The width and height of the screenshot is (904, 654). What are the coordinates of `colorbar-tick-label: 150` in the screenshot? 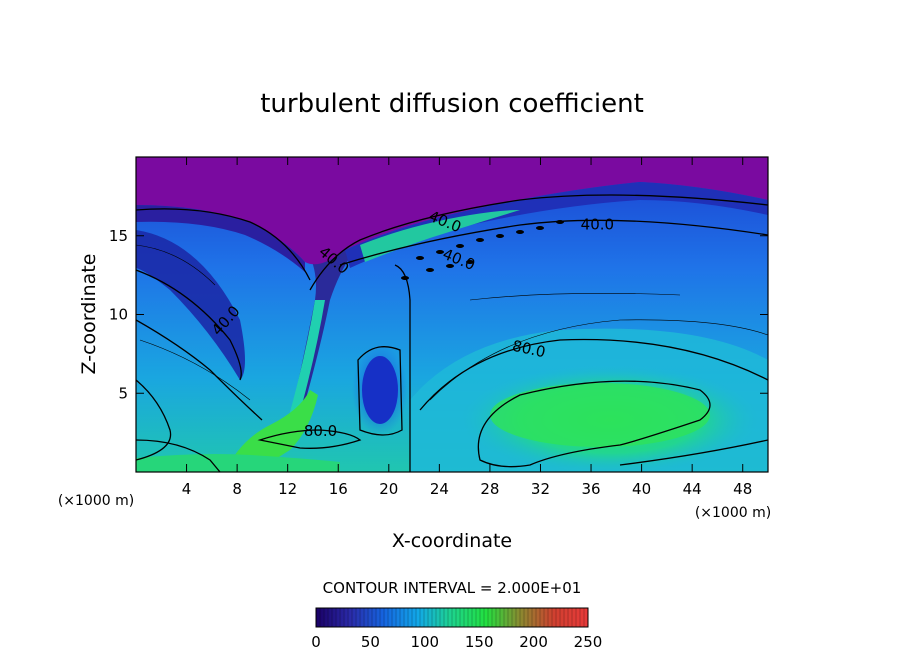 It's located at (479, 642).